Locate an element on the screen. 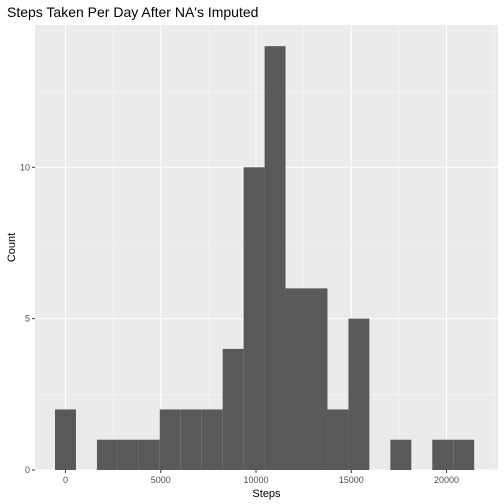  y-tick-label: 5 is located at coordinates (27, 319).